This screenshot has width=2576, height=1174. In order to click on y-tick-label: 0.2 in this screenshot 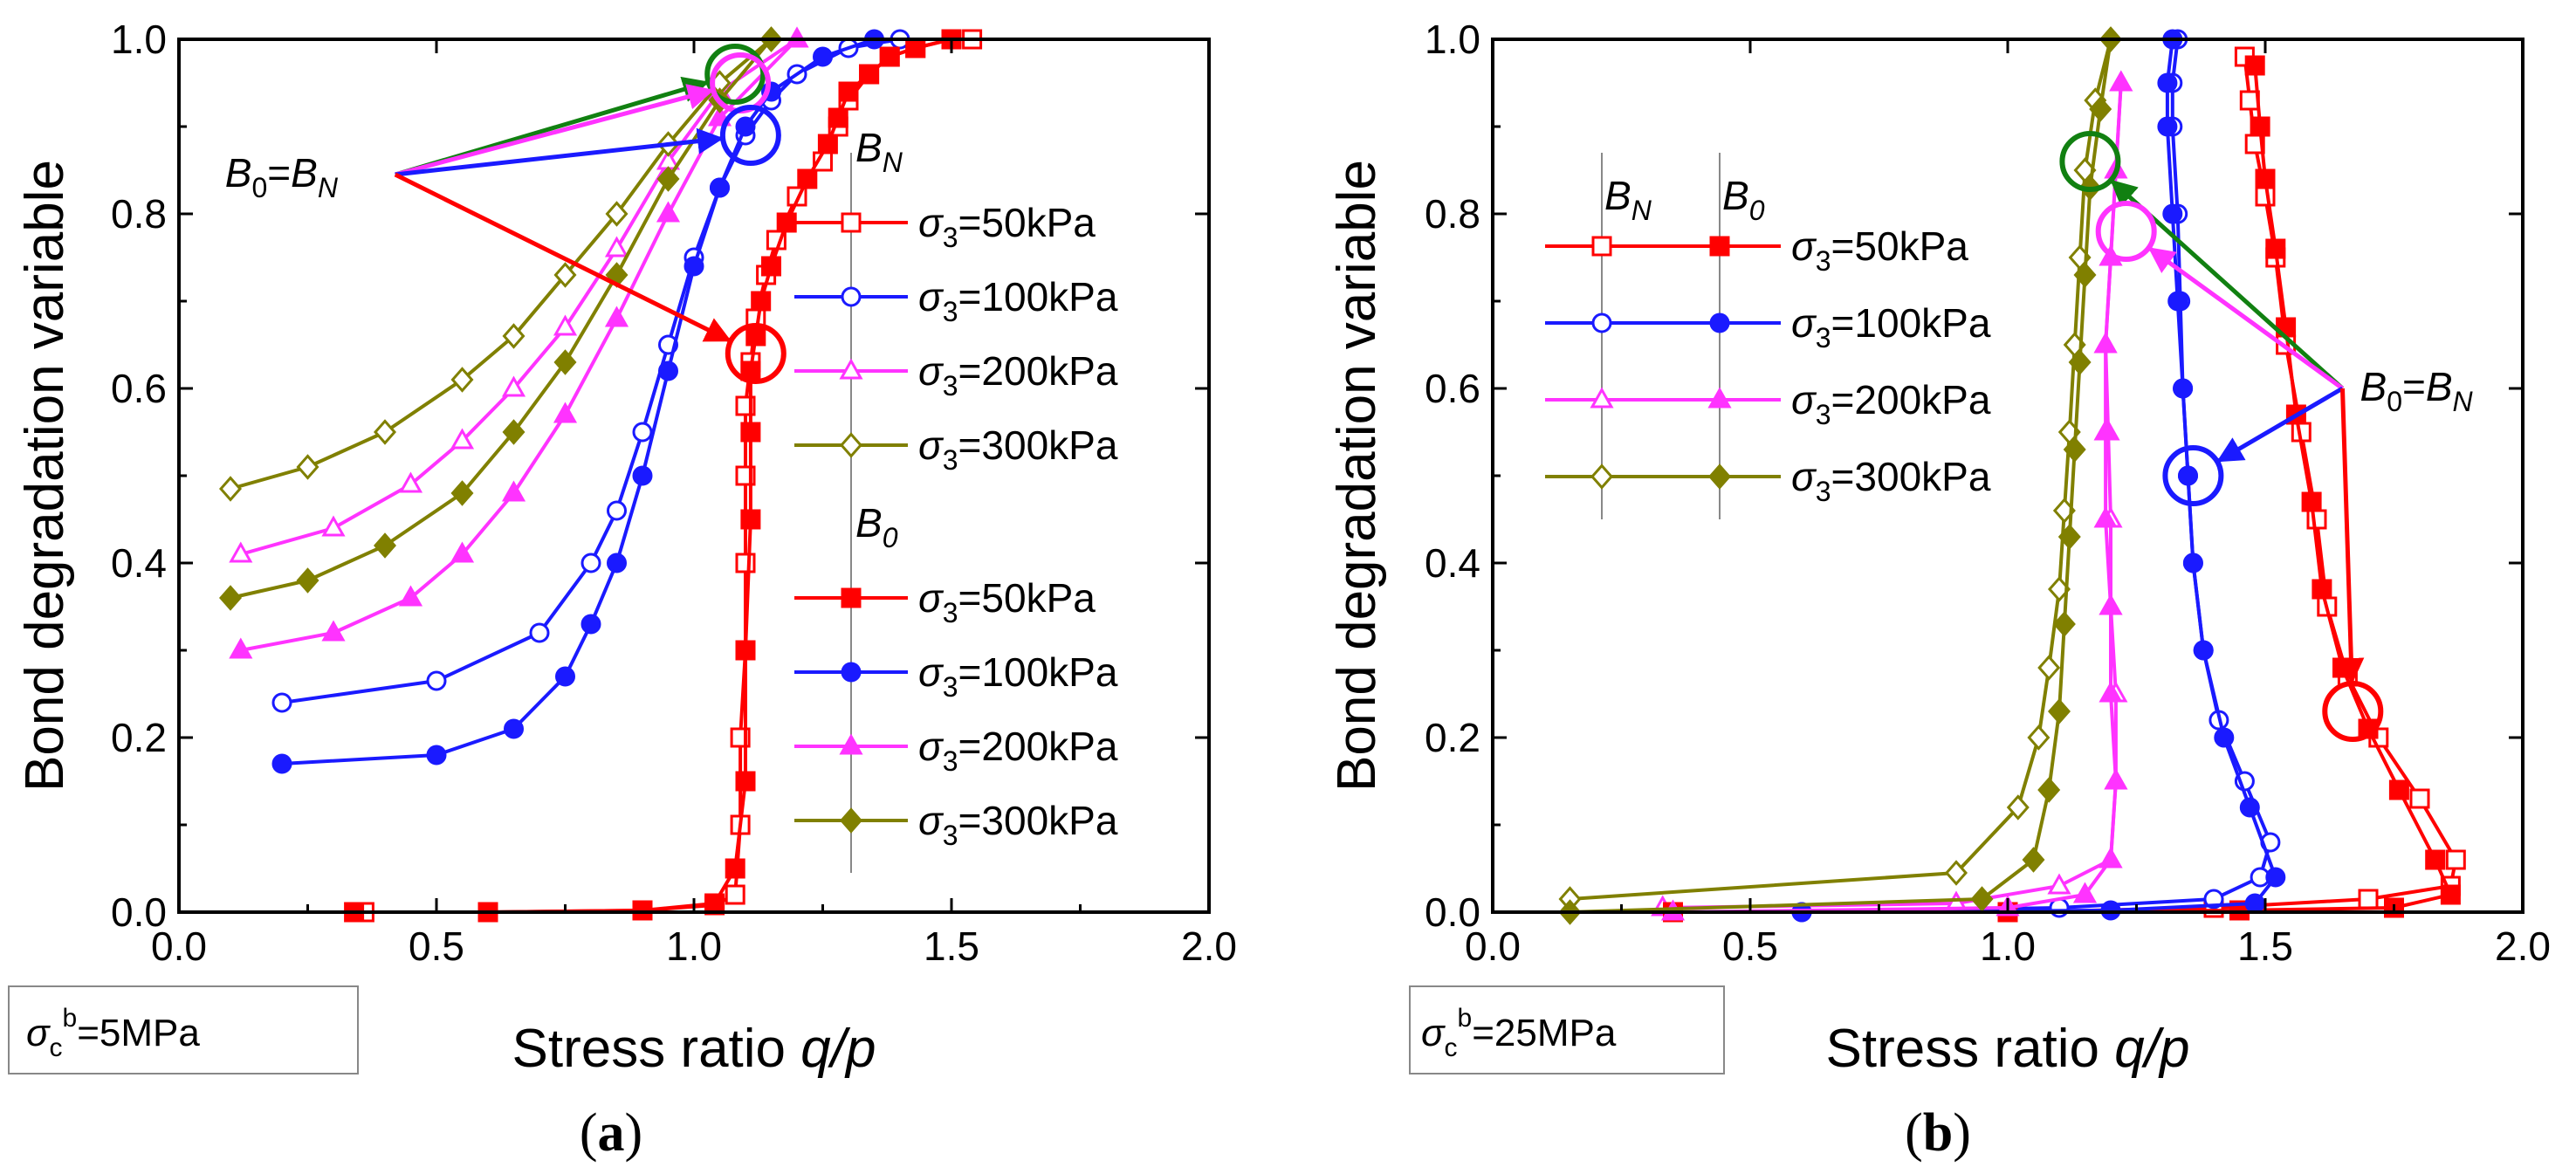, I will do `click(139, 737)`.